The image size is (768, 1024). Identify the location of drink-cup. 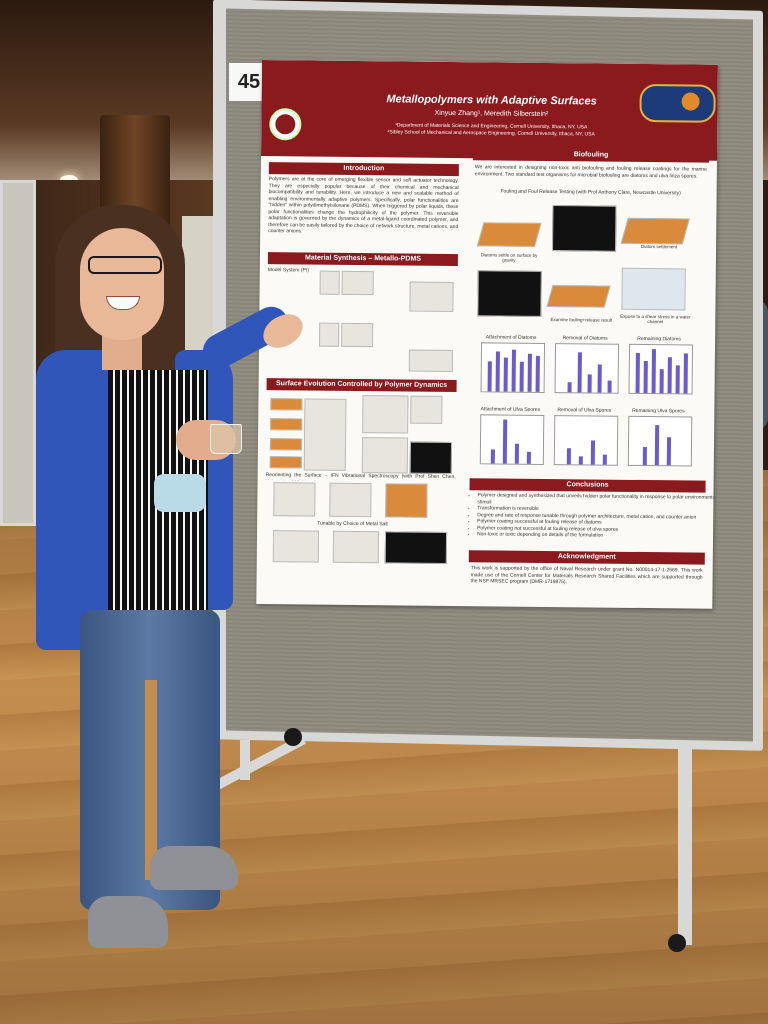
(226, 439).